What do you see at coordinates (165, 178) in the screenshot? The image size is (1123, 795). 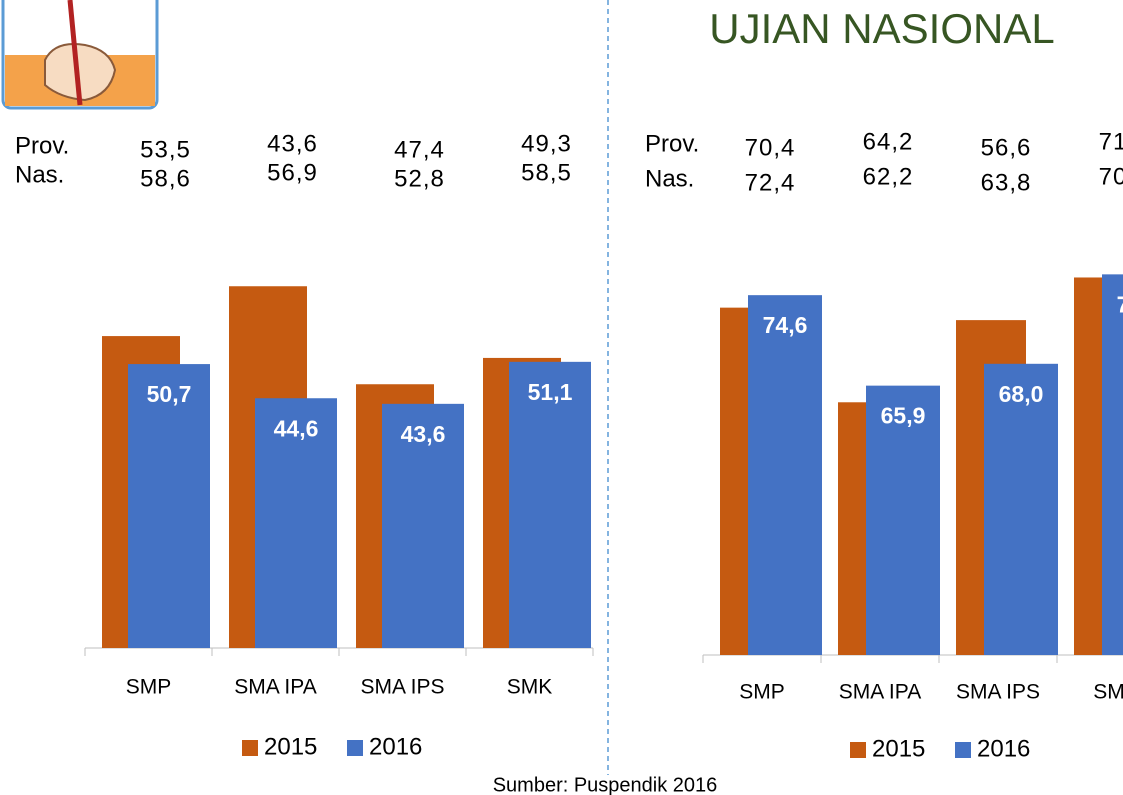 I see `row-cell: 58,6` at bounding box center [165, 178].